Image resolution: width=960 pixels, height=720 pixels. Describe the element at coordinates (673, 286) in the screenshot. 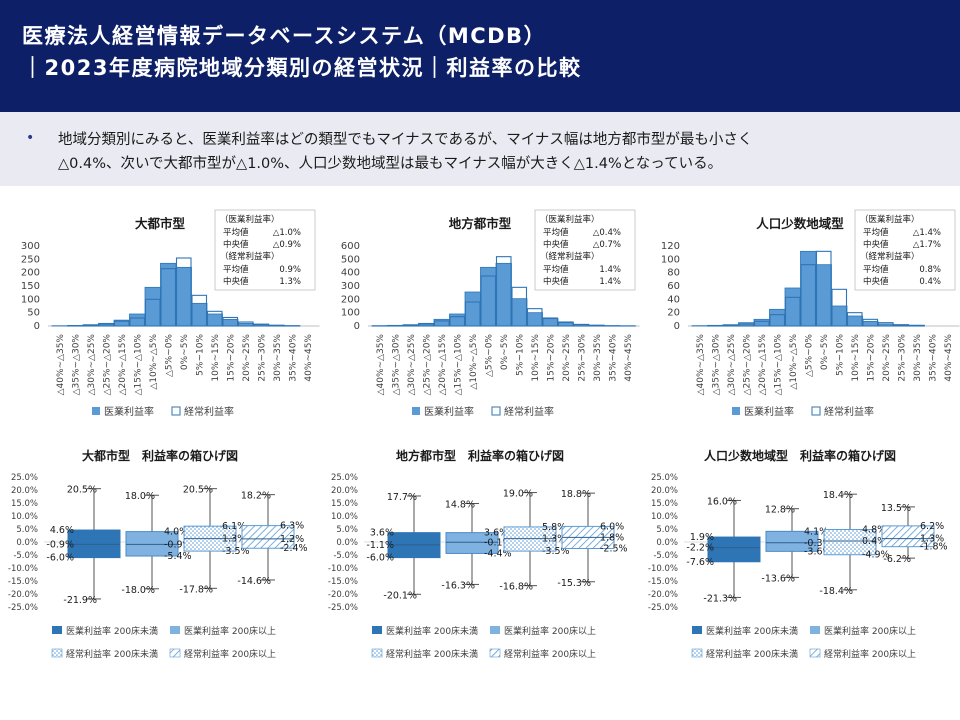

I see `y-tick-label: 60` at that location.